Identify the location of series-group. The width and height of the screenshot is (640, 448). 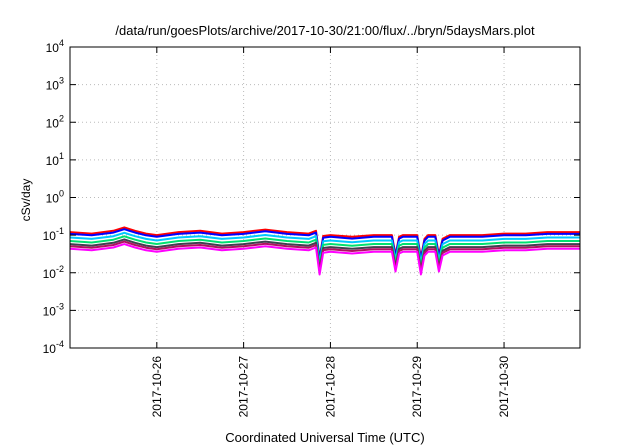
(324, 251).